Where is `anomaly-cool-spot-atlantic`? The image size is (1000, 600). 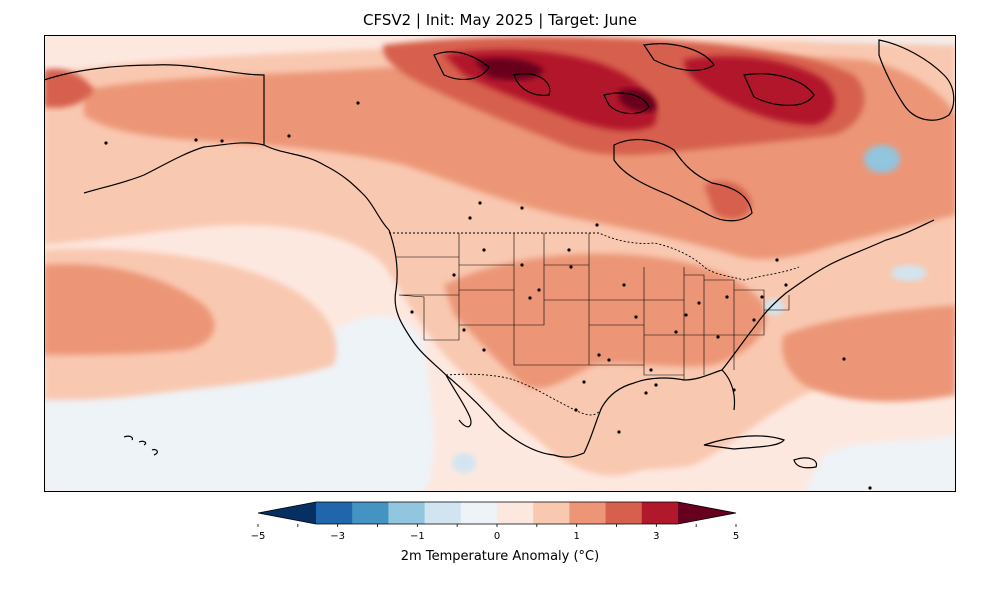
anomaly-cool-spot-atlantic is located at coordinates (909, 273).